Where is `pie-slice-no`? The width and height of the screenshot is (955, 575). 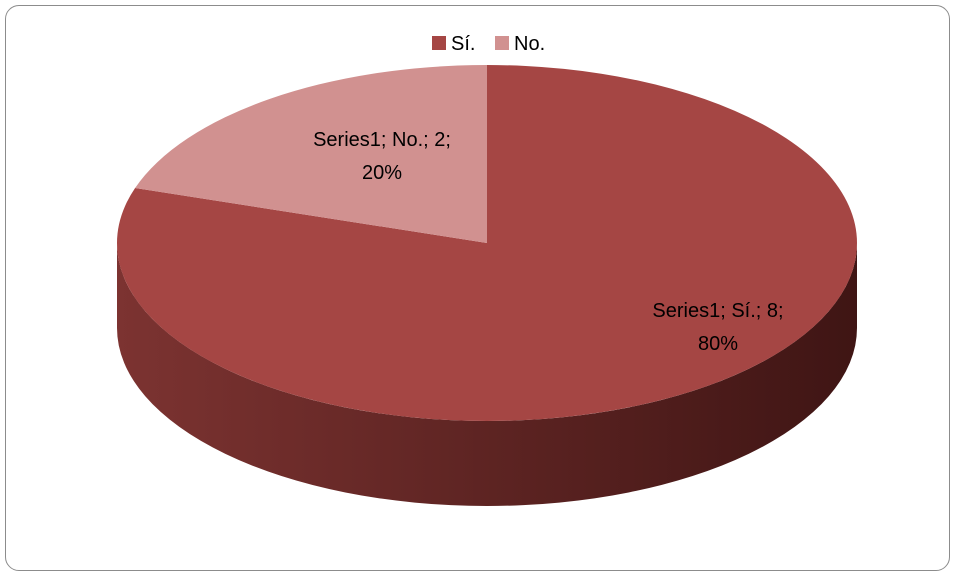 pie-slice-no is located at coordinates (311, 154).